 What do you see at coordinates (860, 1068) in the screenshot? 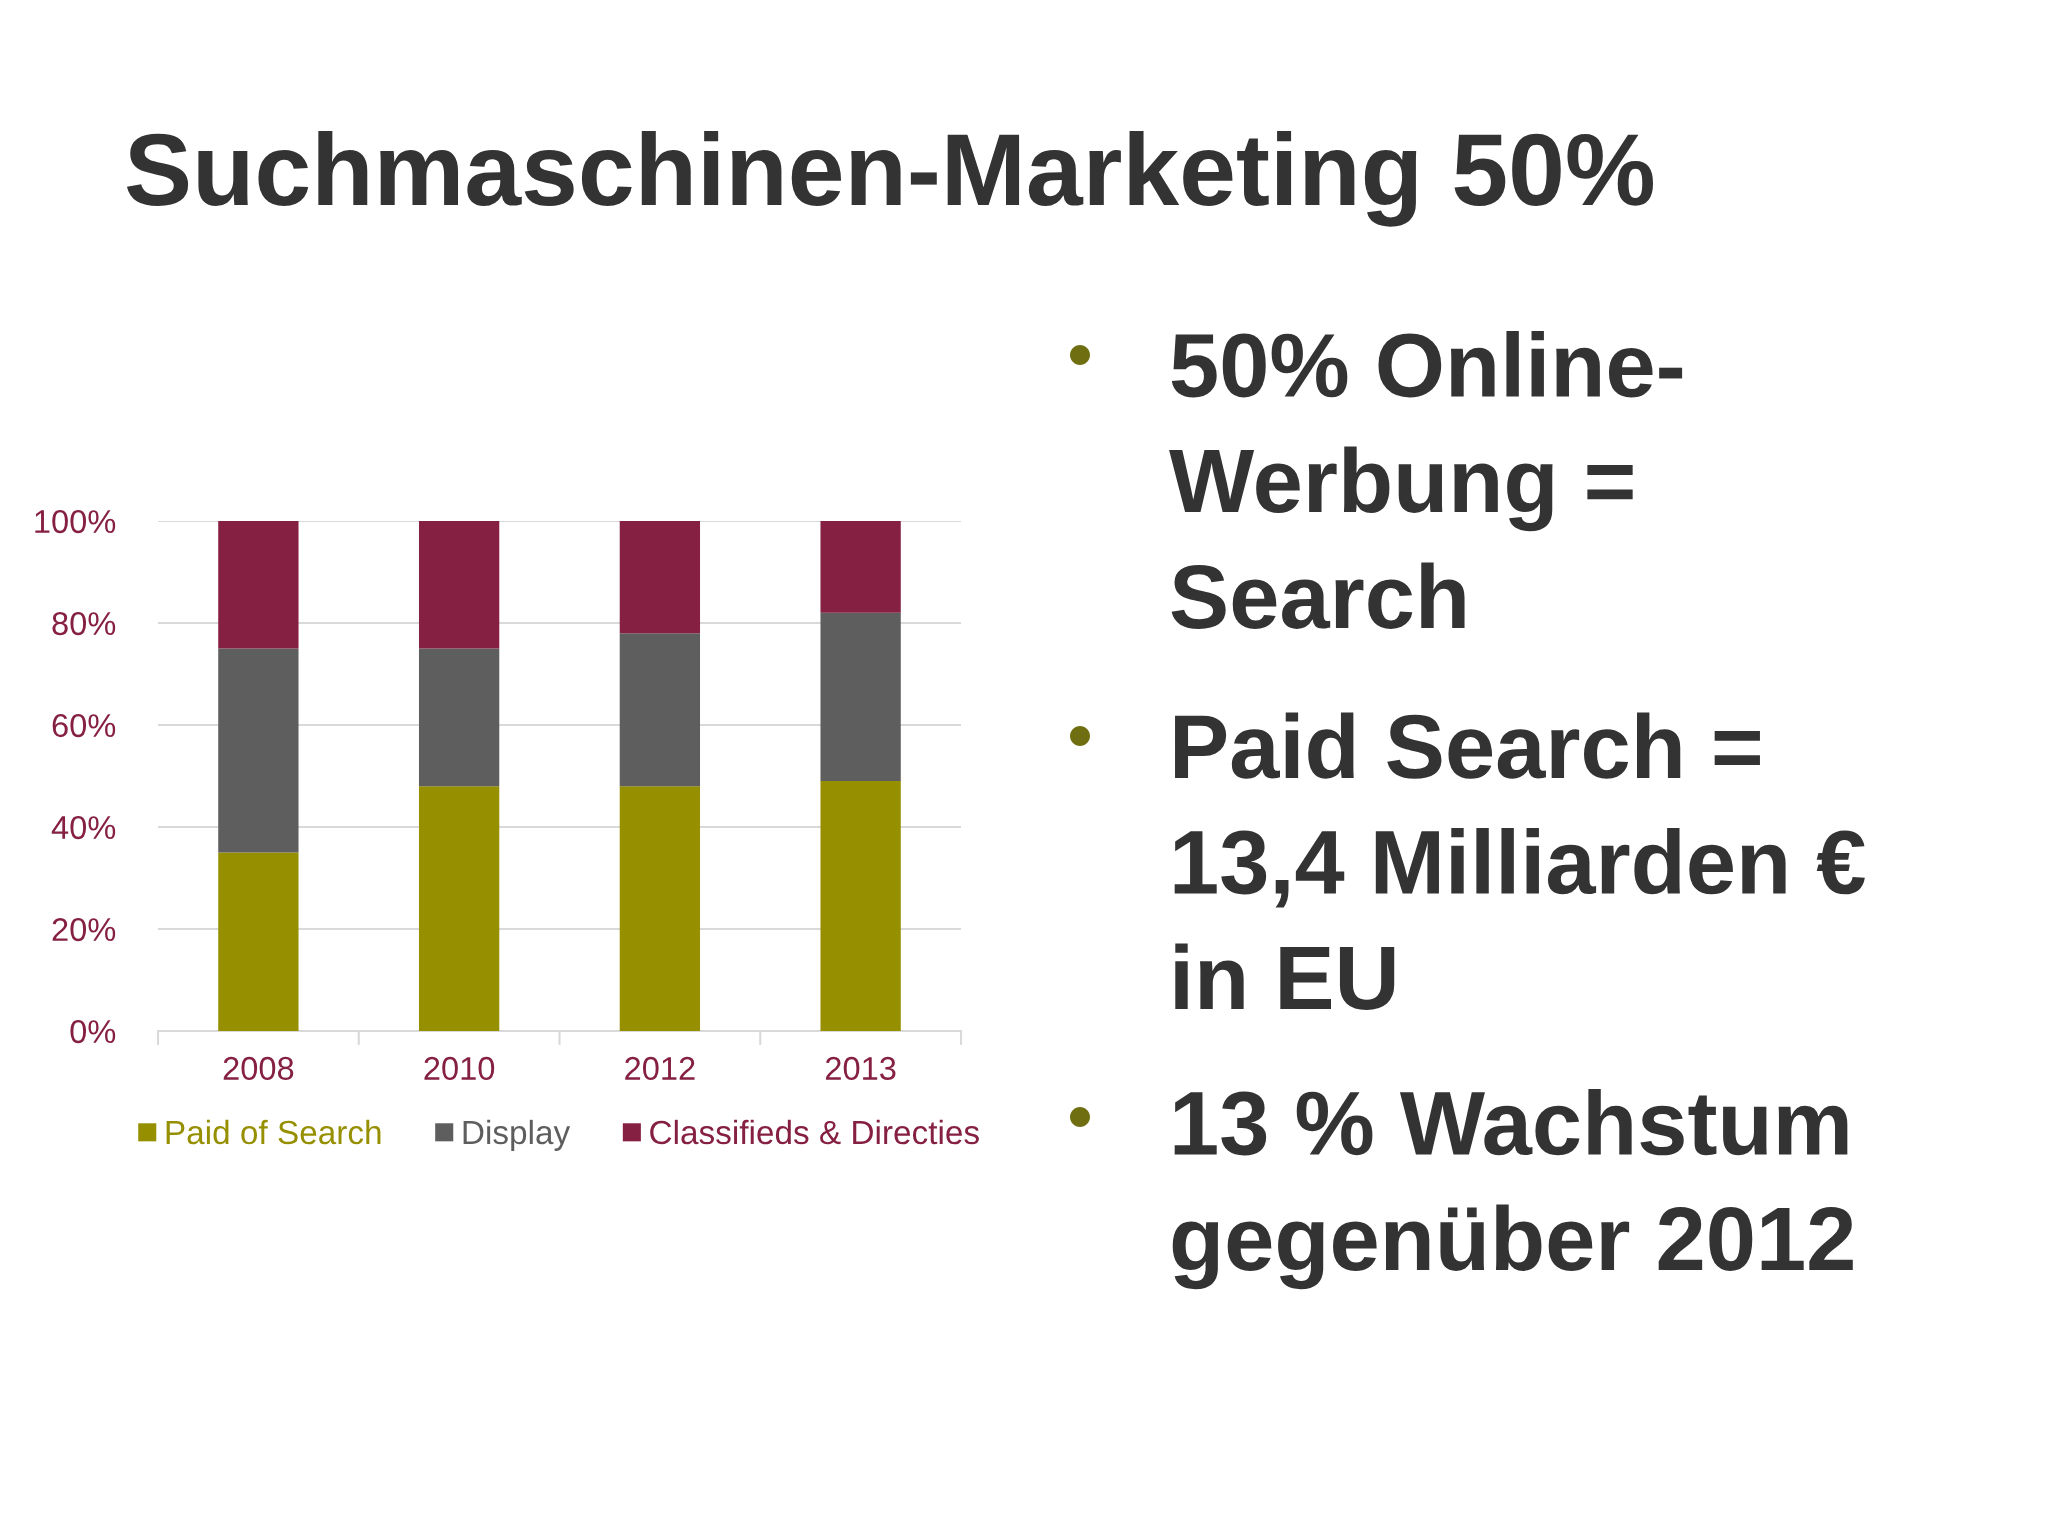
I see `x-tick-label: 2013` at bounding box center [860, 1068].